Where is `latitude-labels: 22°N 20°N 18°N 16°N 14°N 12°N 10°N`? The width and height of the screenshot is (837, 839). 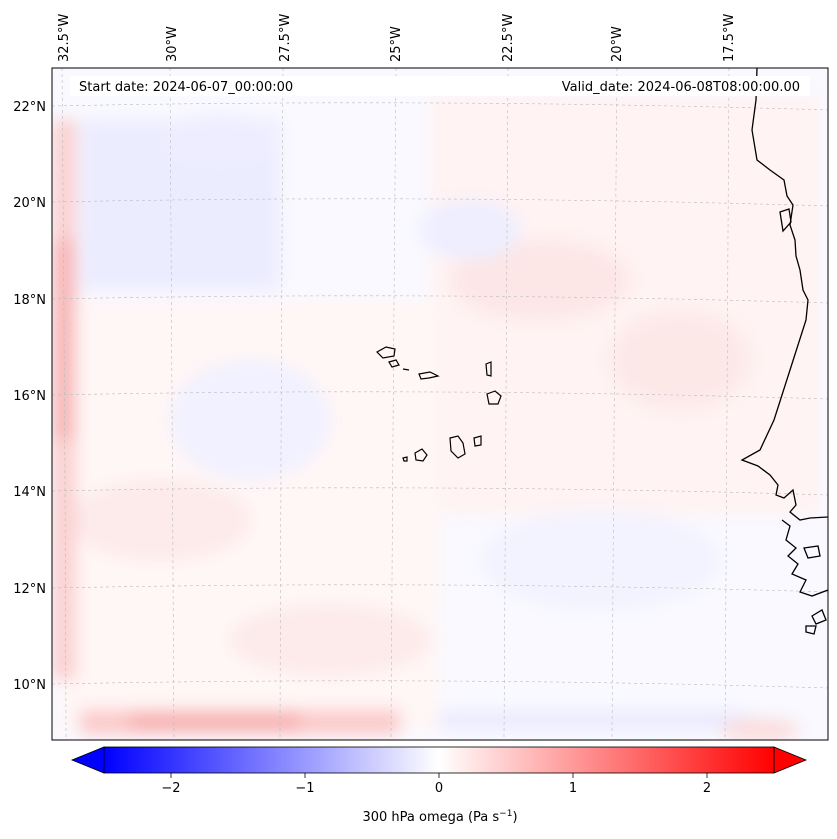 latitude-labels: 22°N 20°N 18°N 16°N 14°N 12°N 10°N is located at coordinates (29, 396).